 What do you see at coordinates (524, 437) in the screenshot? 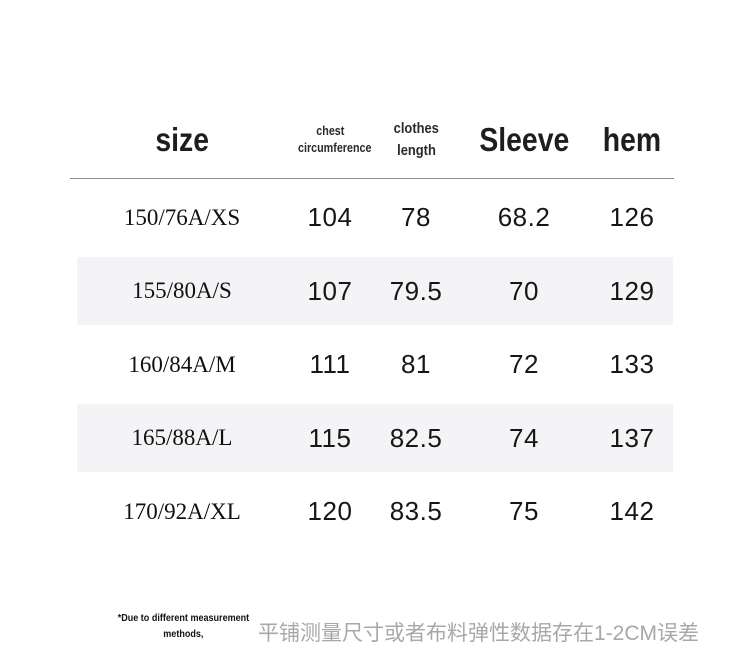
I see `sleeve-value: 74` at bounding box center [524, 437].